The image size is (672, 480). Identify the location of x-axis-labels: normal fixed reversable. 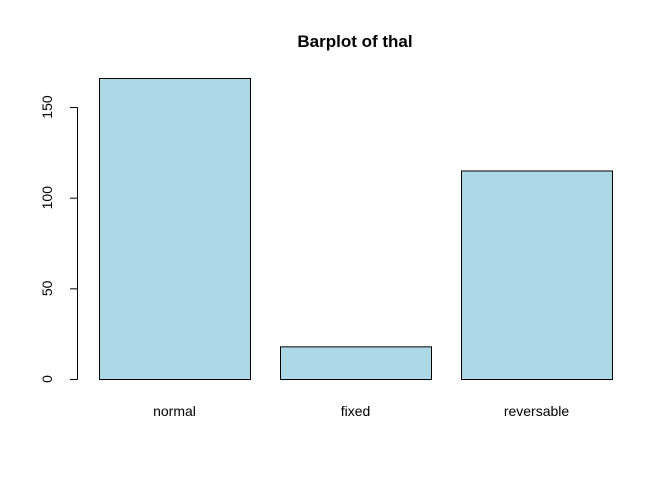
(361, 411).